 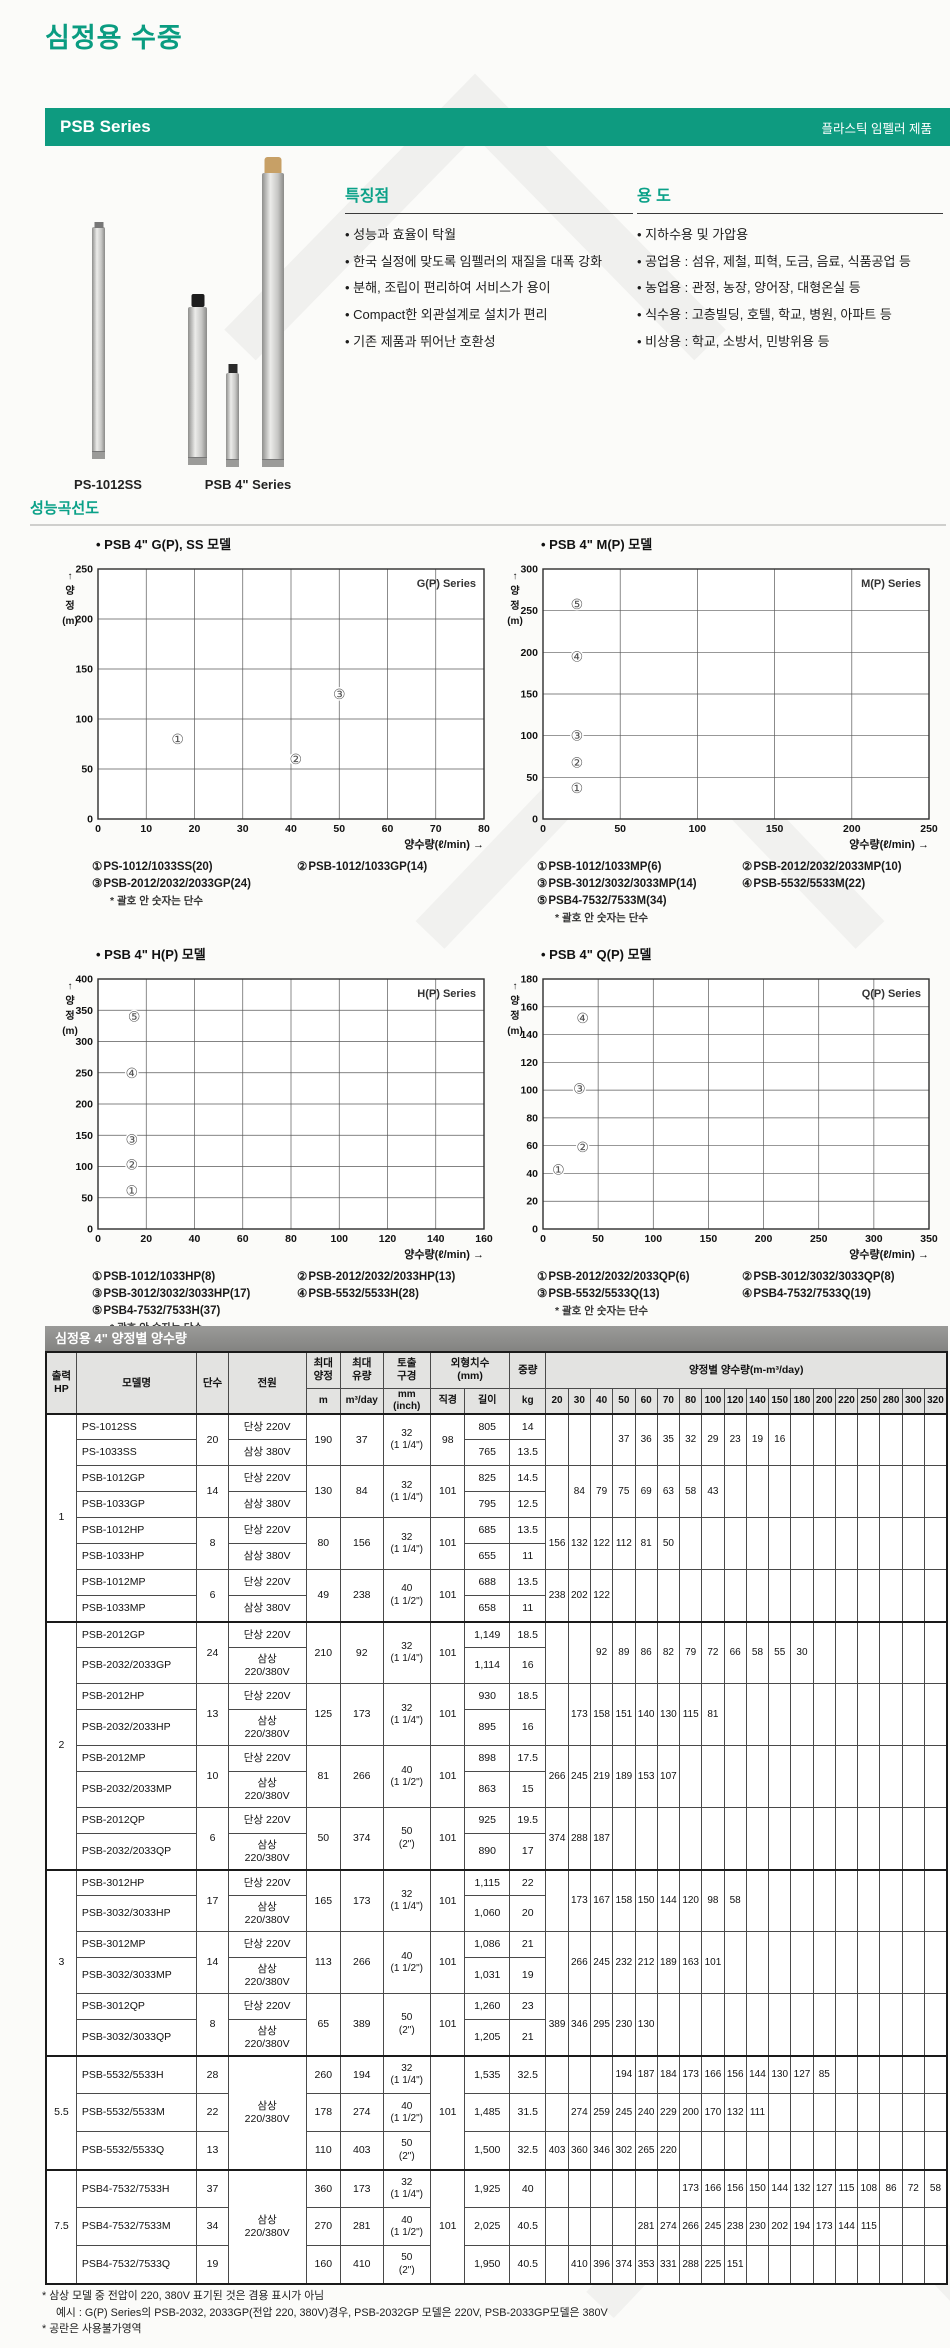 I want to click on svg-text: 80, so click(x=291, y=1239).